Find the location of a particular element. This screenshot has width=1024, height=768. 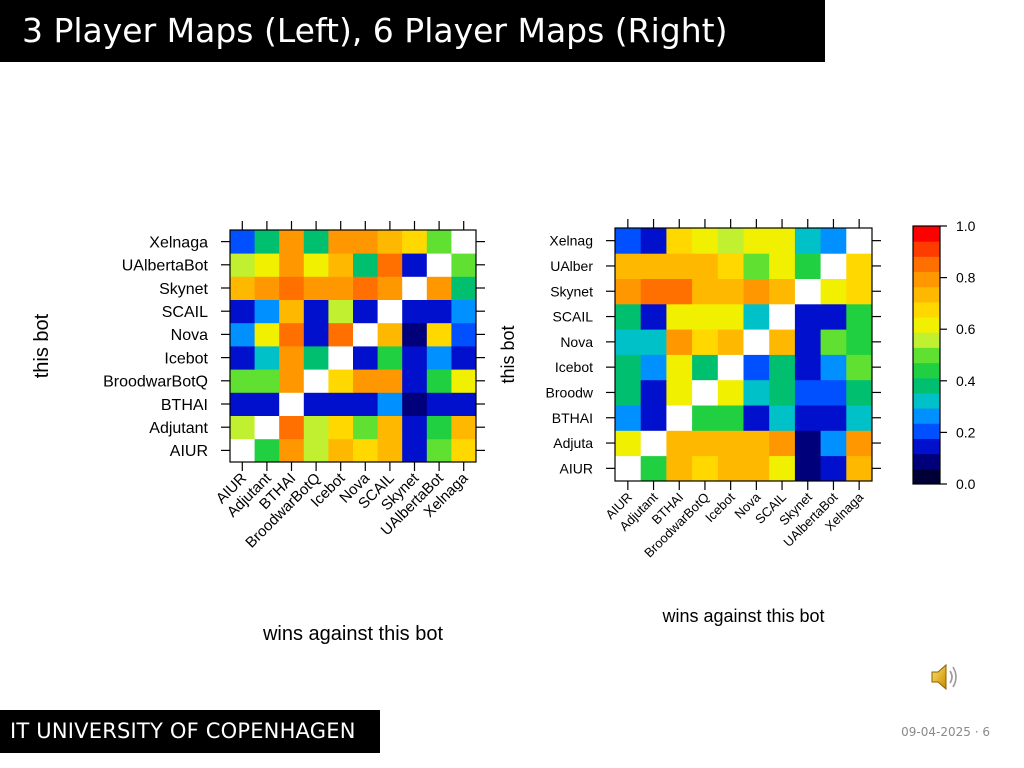

chart1-frame is located at coordinates (353, 346).